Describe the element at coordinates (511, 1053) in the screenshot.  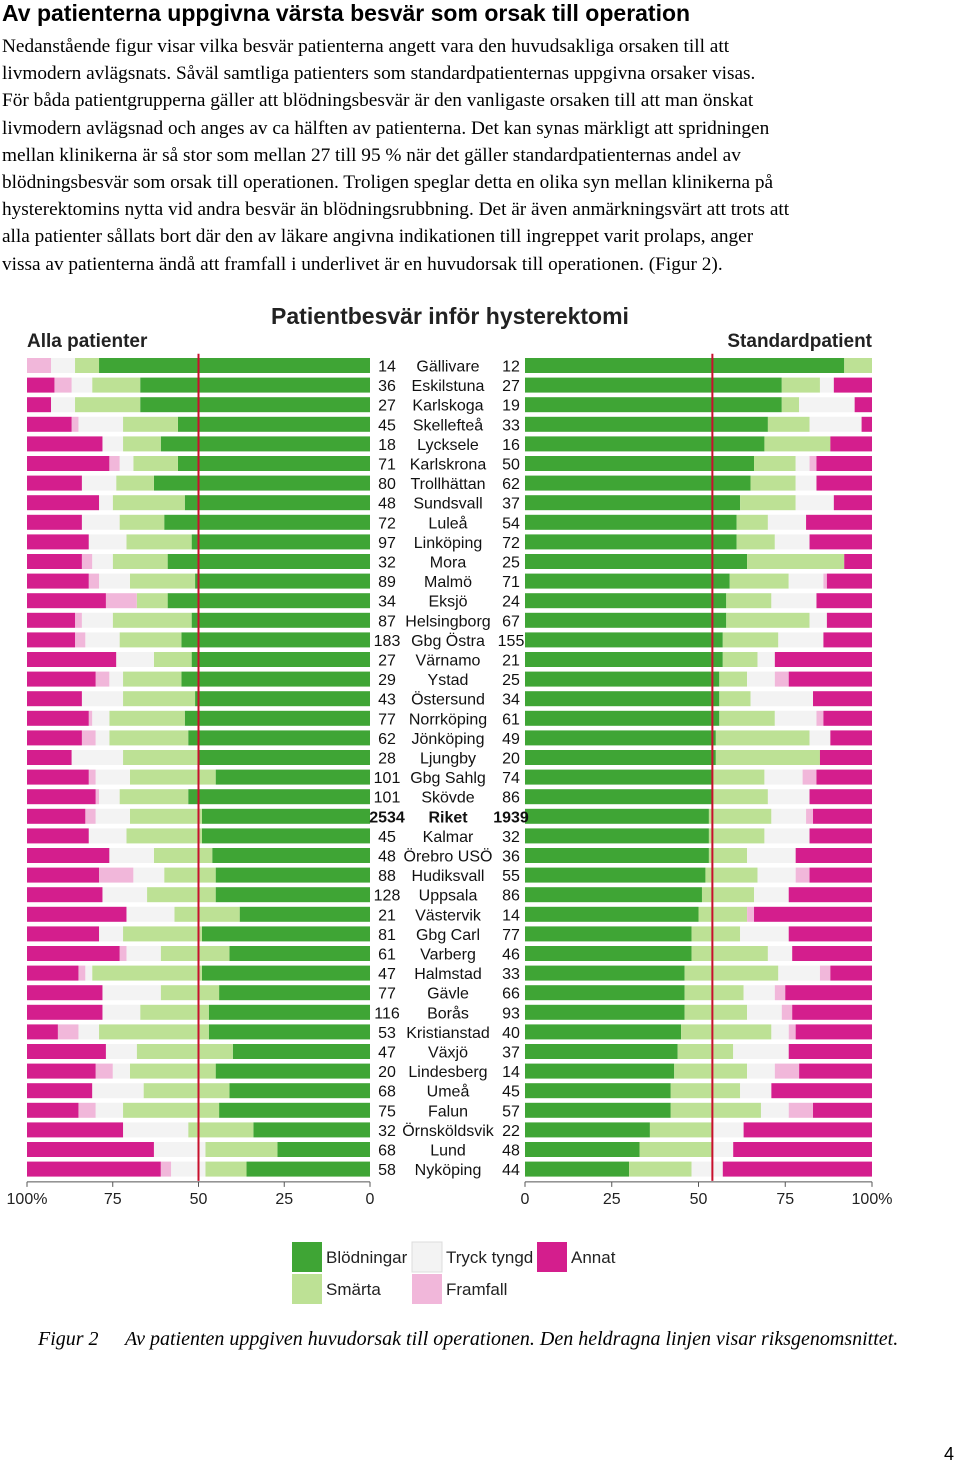
I see `row-count-std: 37` at that location.